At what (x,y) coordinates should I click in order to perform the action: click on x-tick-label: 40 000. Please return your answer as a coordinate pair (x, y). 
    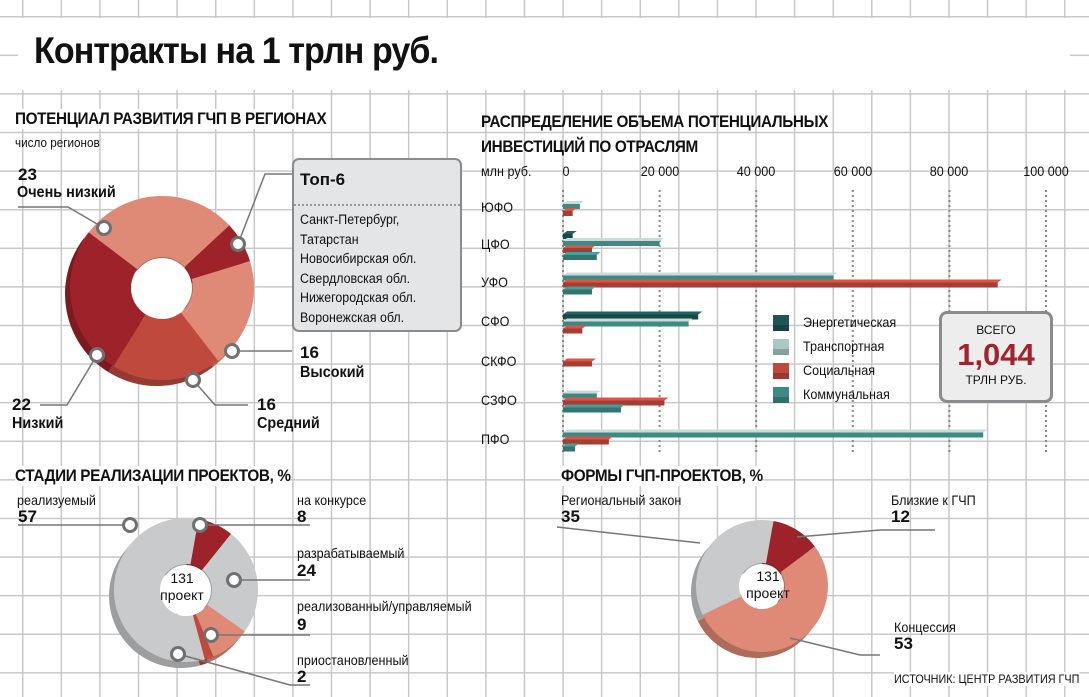
    Looking at the image, I should click on (756, 171).